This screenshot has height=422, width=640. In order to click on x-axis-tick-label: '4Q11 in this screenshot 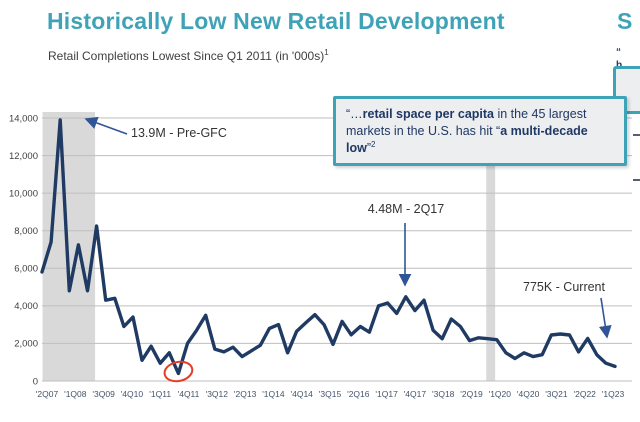, I will do `click(189, 394)`.